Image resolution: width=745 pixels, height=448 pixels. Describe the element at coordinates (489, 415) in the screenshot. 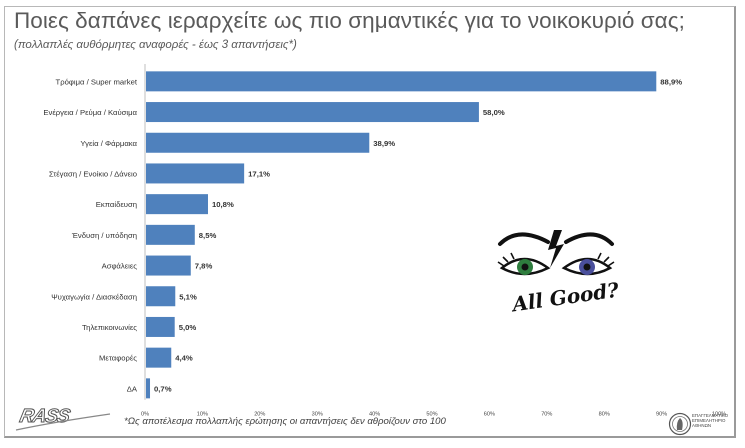

I see `x-tick-label: 60%` at that location.